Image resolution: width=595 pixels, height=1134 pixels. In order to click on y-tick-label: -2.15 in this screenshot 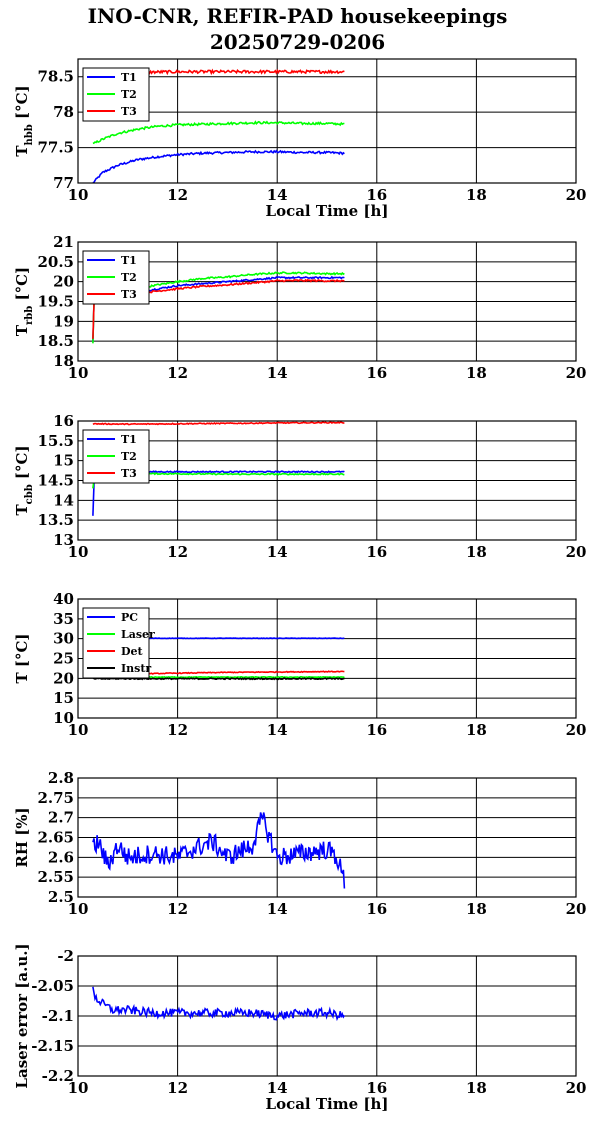, I will do `click(52, 1046)`.